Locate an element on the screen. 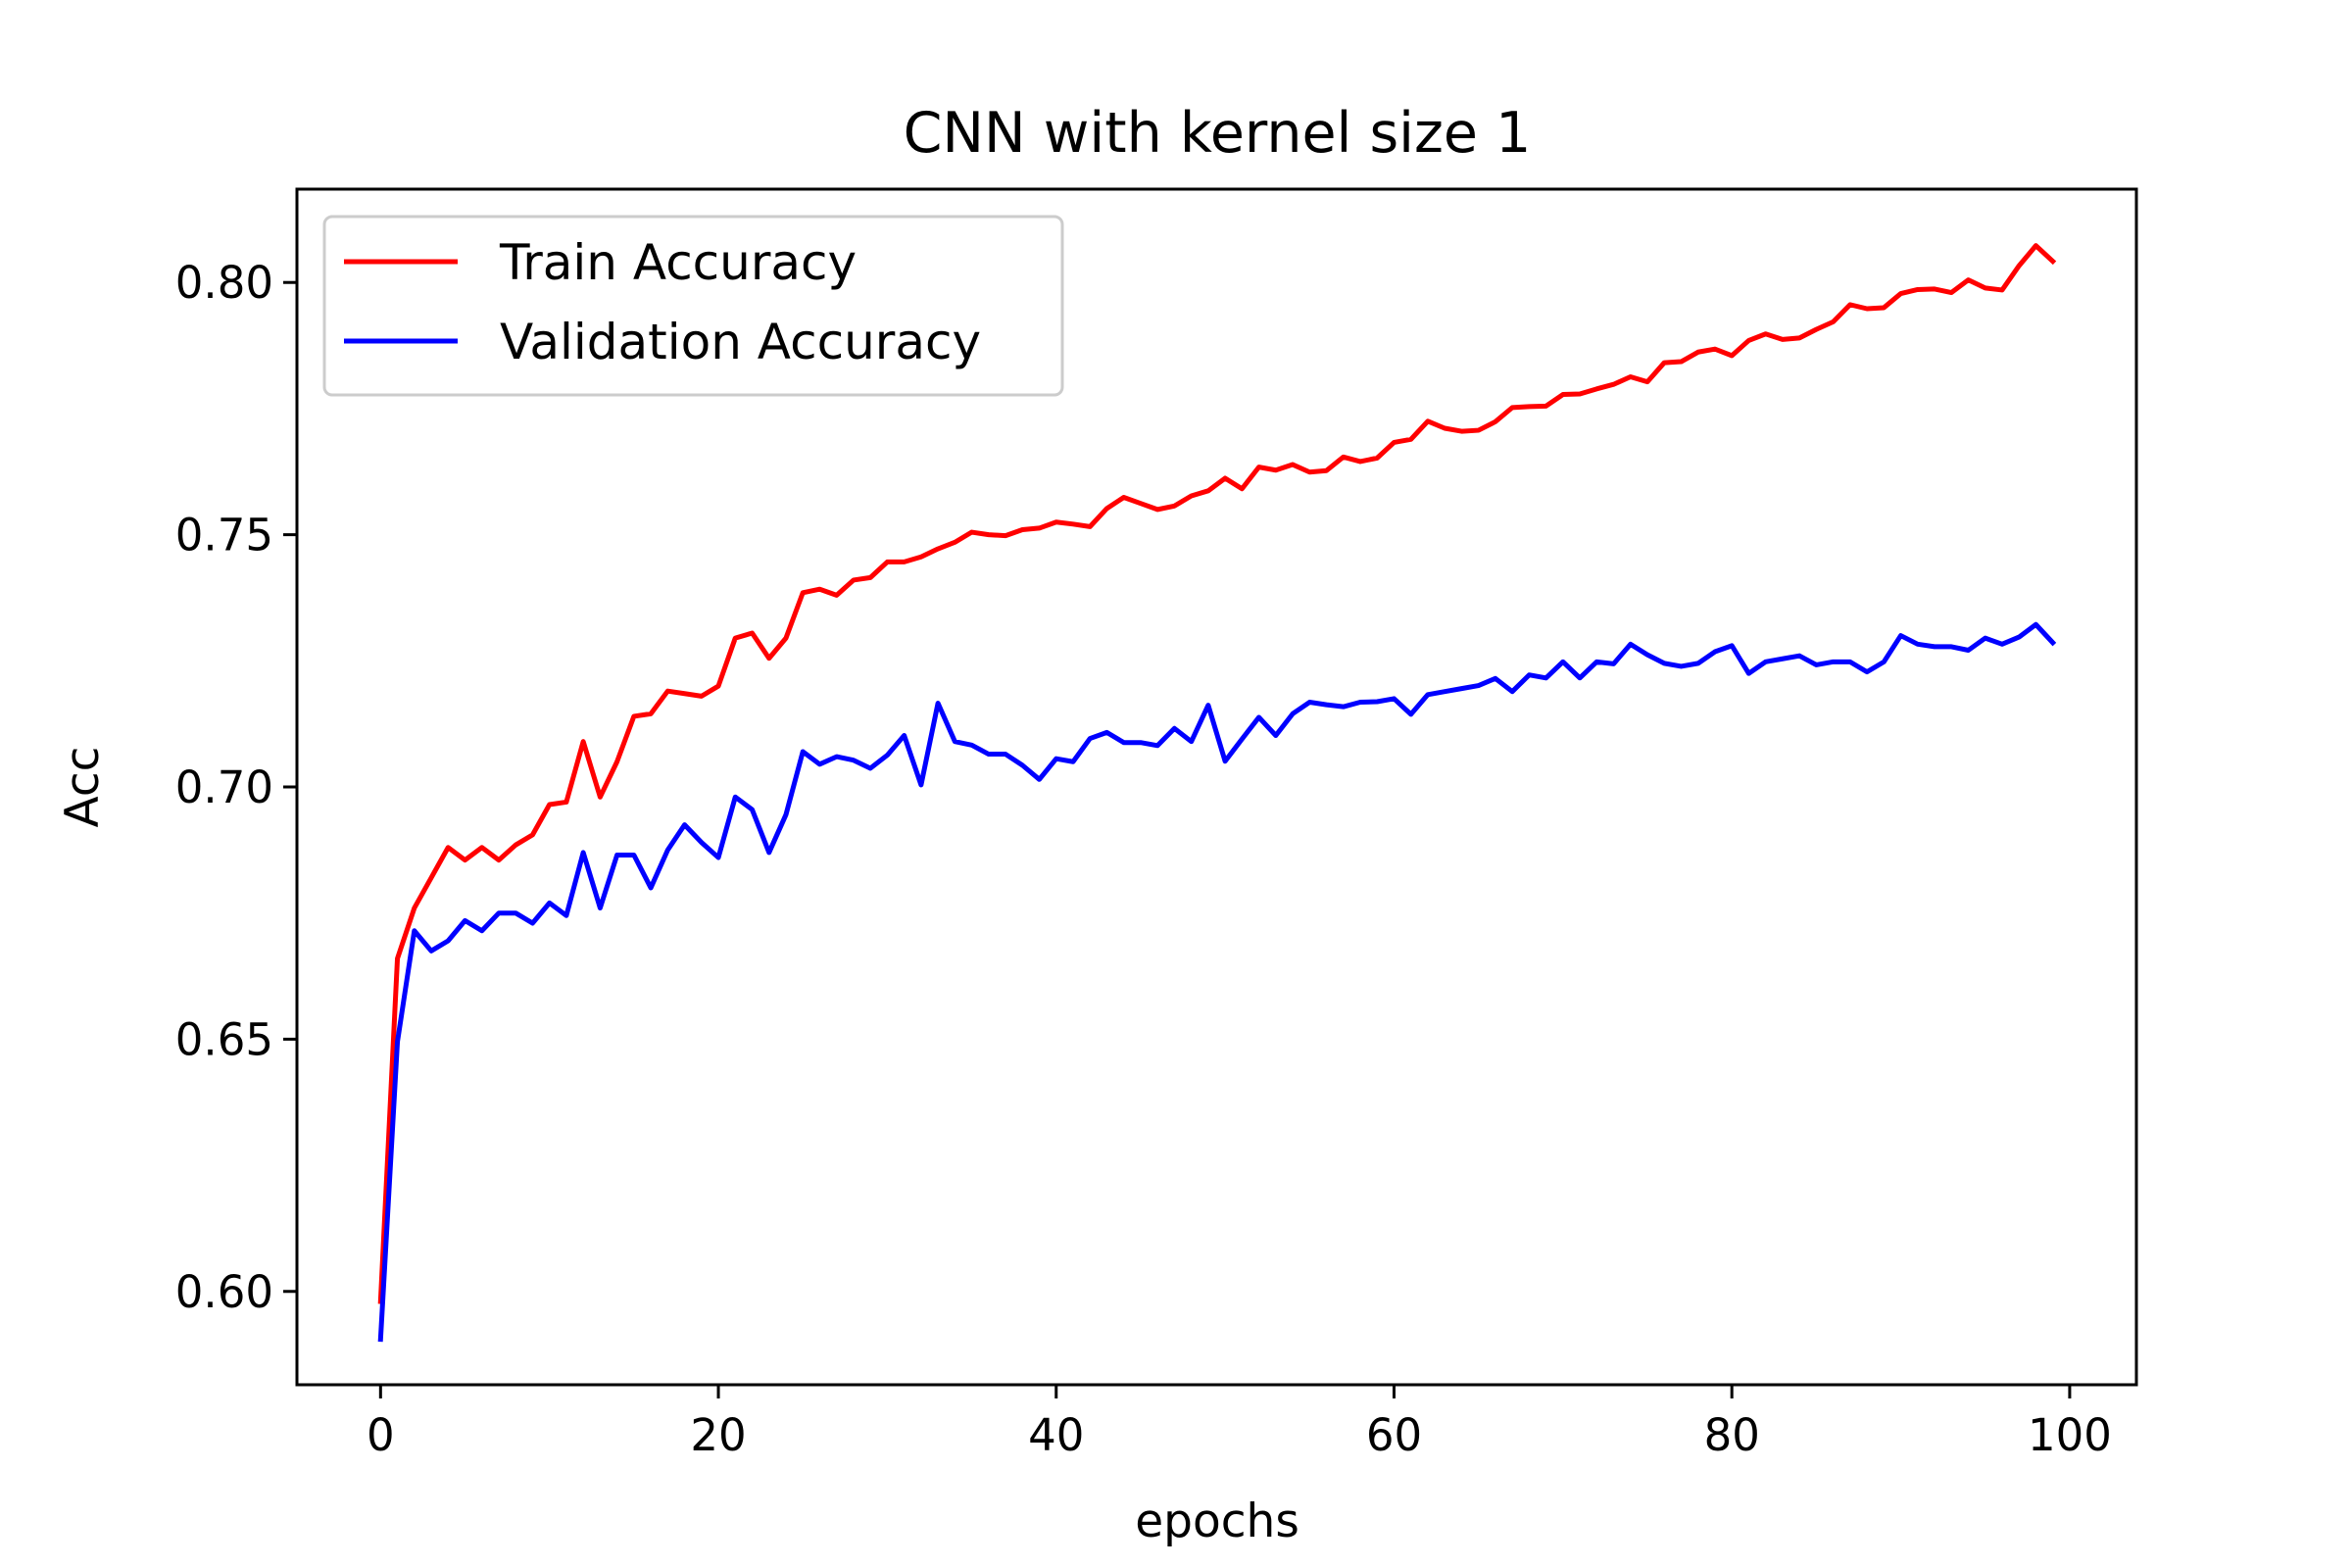 The height and width of the screenshot is (1568, 2352). y-tick-label: 0.75 is located at coordinates (224, 536).